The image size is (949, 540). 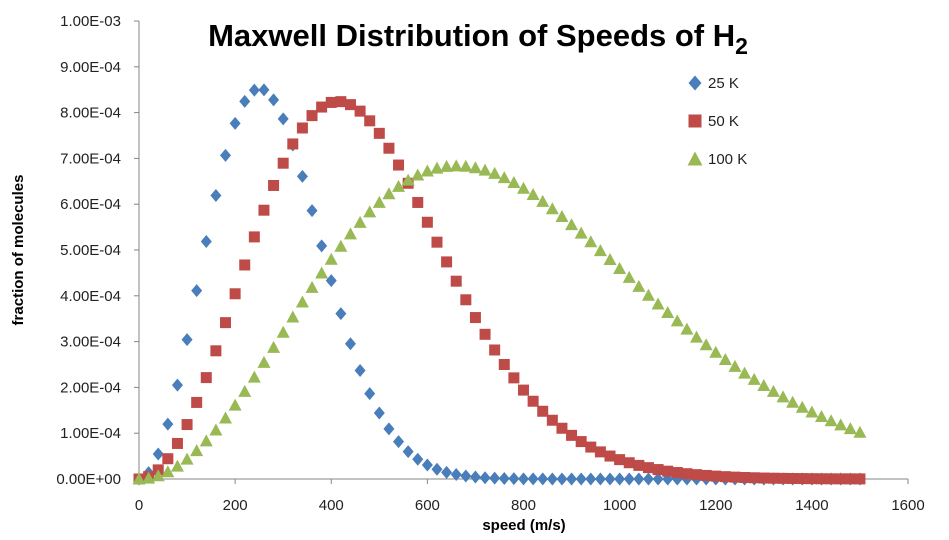 What do you see at coordinates (723, 121) in the screenshot?
I see `legend-label: 50 K` at bounding box center [723, 121].